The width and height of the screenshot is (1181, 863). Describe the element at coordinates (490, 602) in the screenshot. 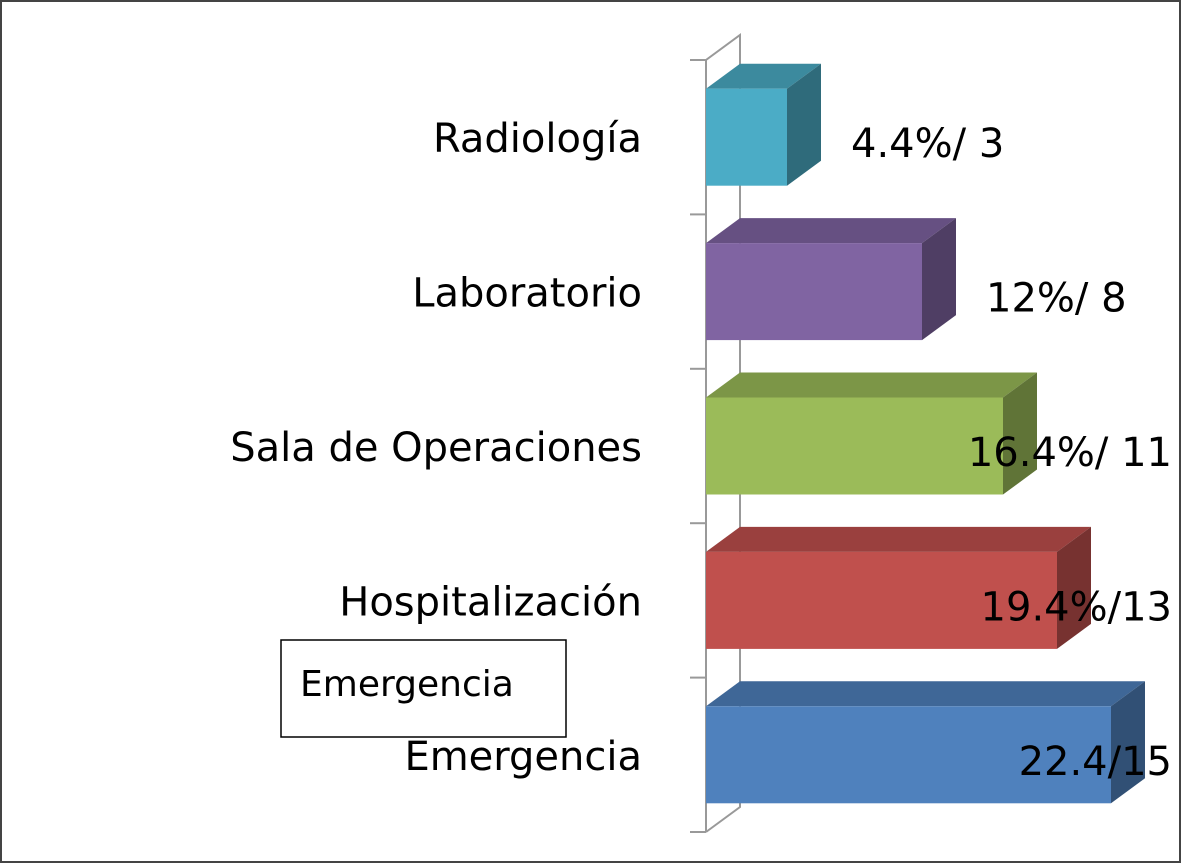

I see `category-label: Hospitalización` at that location.